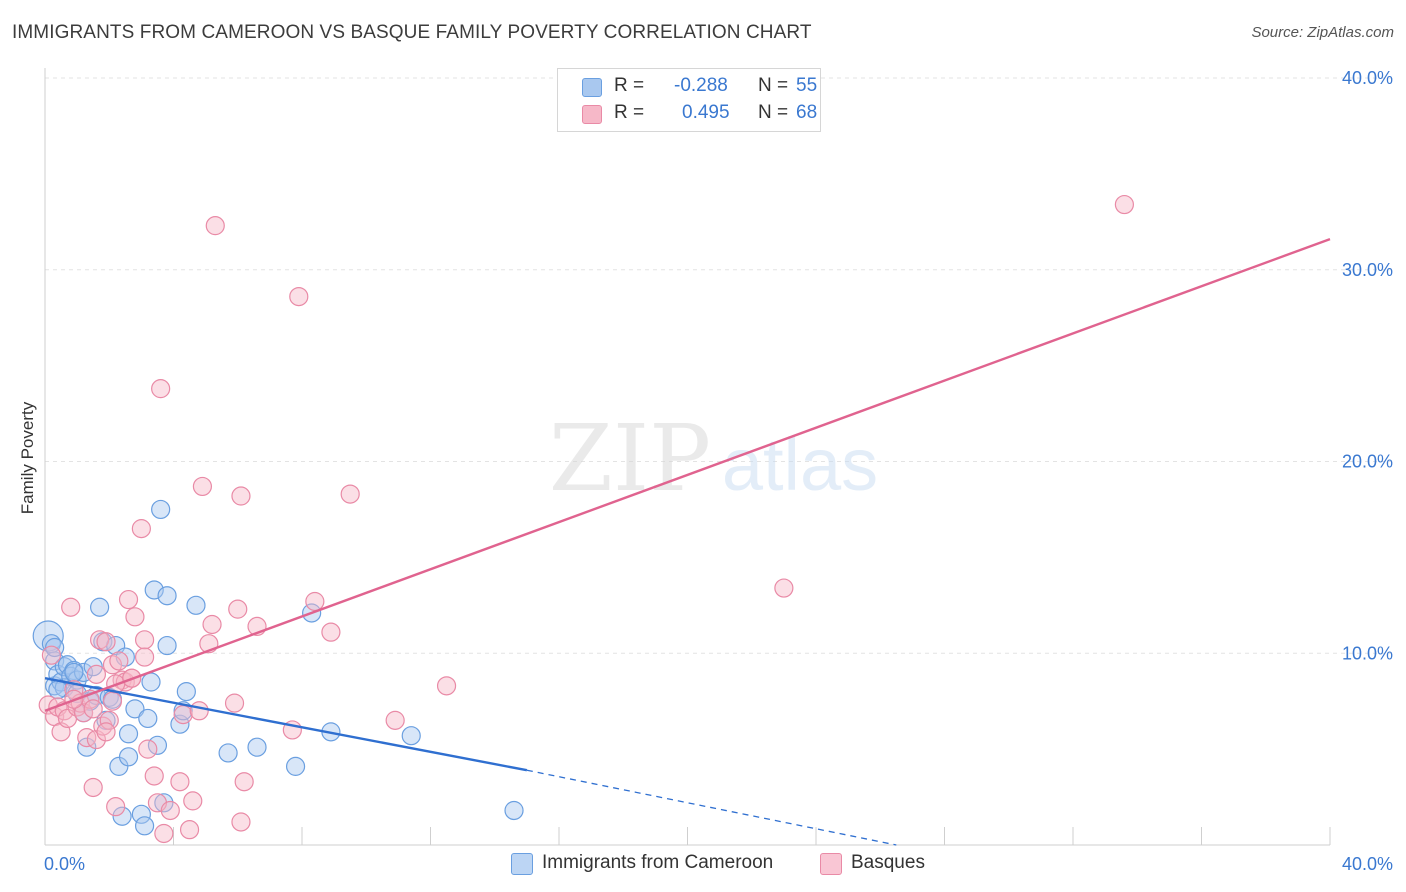  What do you see at coordinates (713, 458) in the screenshot?
I see `watermark: ZIP atlas` at bounding box center [713, 458].